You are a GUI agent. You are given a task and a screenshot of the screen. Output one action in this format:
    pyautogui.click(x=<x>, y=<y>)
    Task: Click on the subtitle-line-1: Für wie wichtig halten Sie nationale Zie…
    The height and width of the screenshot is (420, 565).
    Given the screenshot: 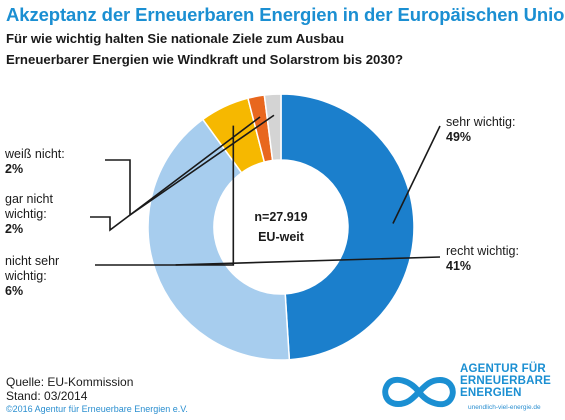 What is the action you would take?
    pyautogui.click(x=175, y=38)
    